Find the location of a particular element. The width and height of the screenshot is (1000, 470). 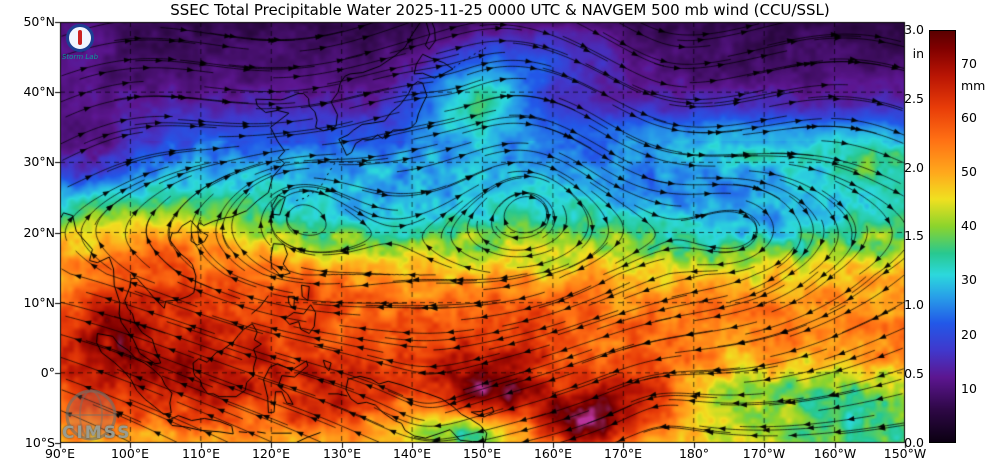

colorbar-tick-mm: 40 is located at coordinates (969, 225).